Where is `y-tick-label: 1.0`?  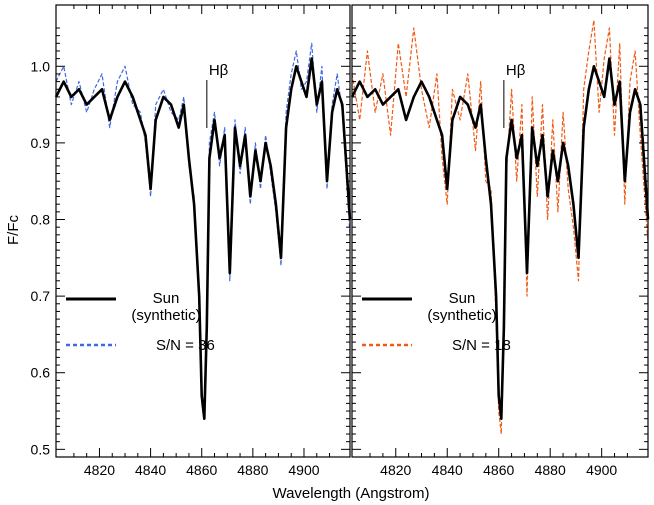 y-tick-label: 1.0 is located at coordinates (41, 66).